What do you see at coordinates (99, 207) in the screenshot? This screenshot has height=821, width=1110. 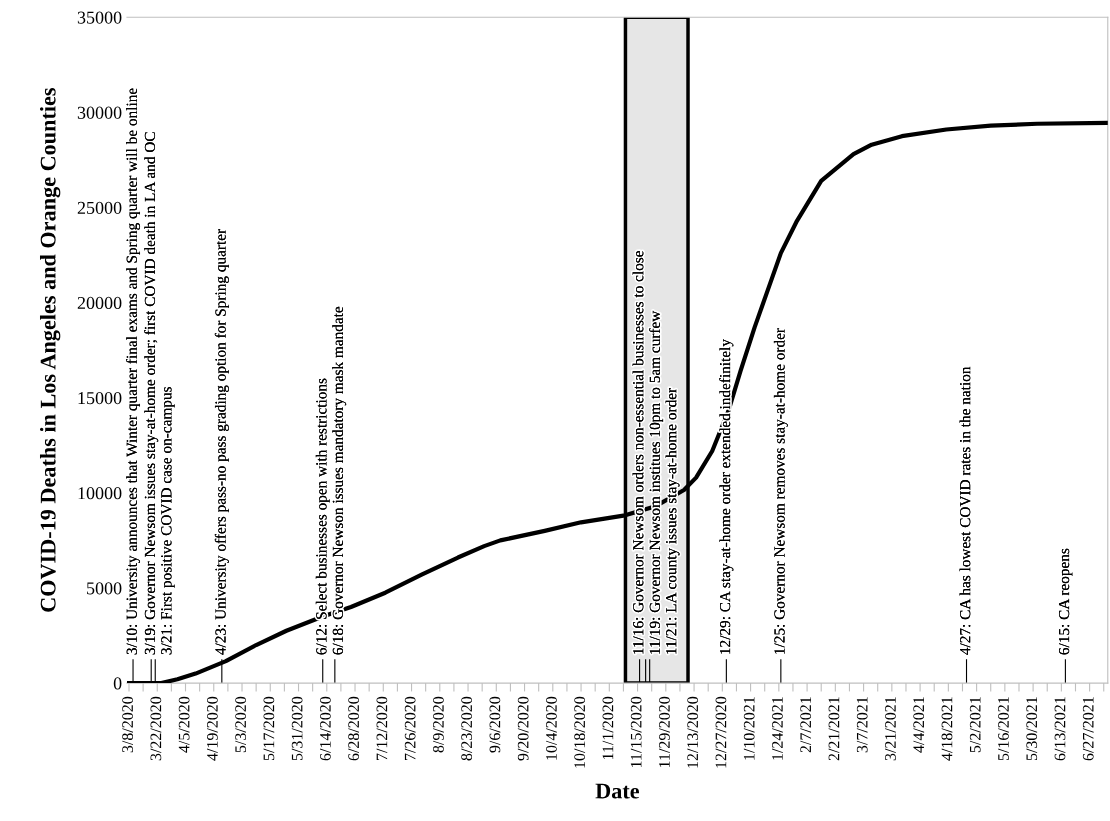 I see `y-tick-label: 25000` at bounding box center [99, 207].